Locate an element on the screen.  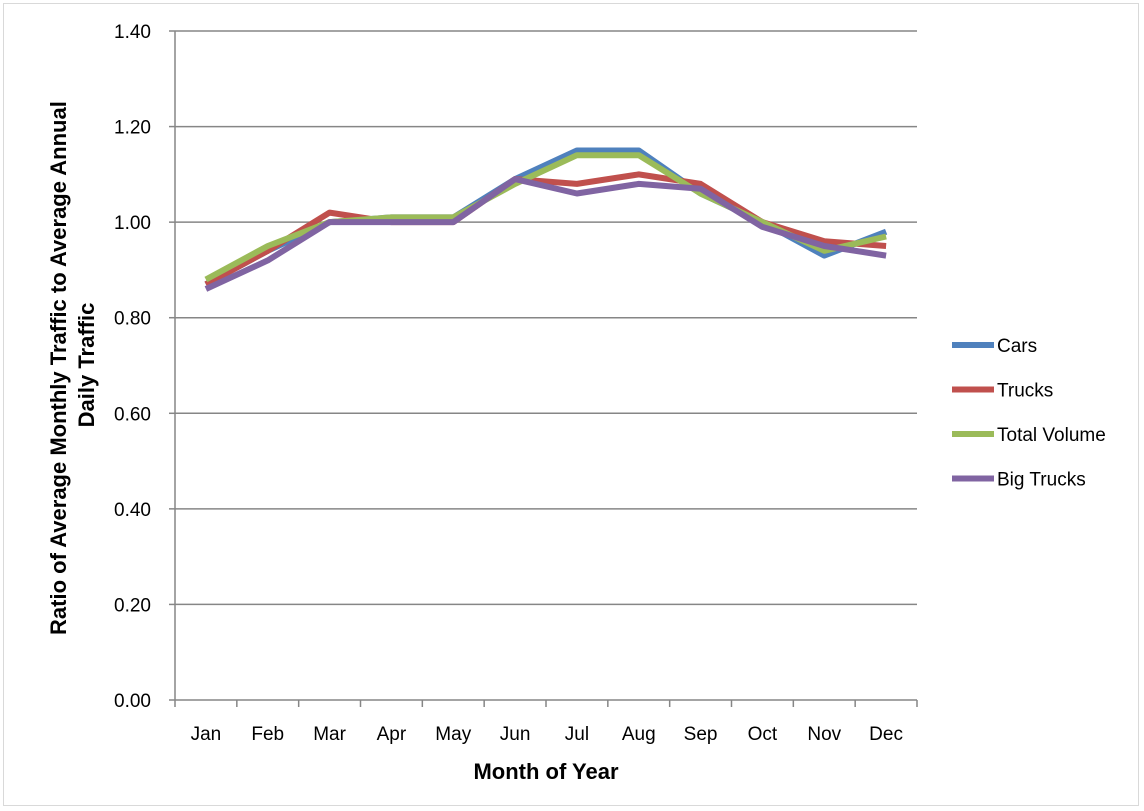
x-tick-label: May is located at coordinates (453, 734).